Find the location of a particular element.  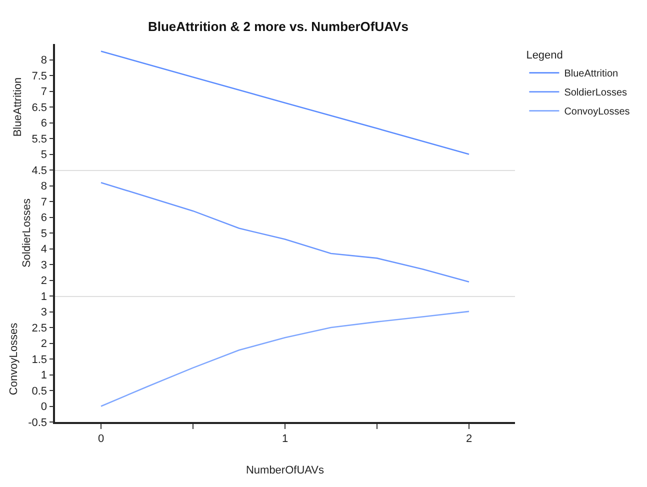

y-tick-label: -0.5 is located at coordinates (38, 422).